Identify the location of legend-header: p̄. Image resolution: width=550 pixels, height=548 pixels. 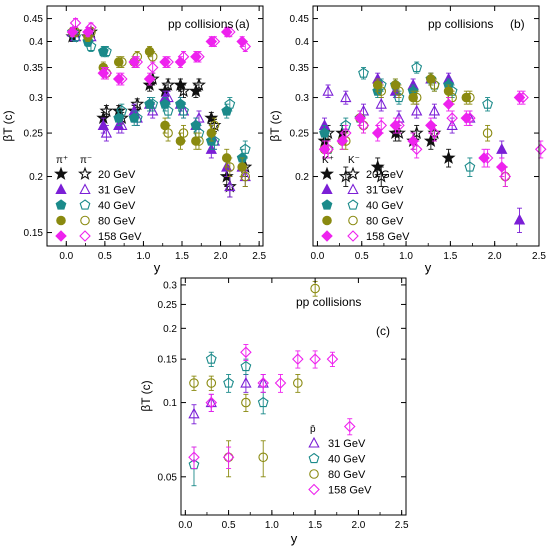
(313, 429).